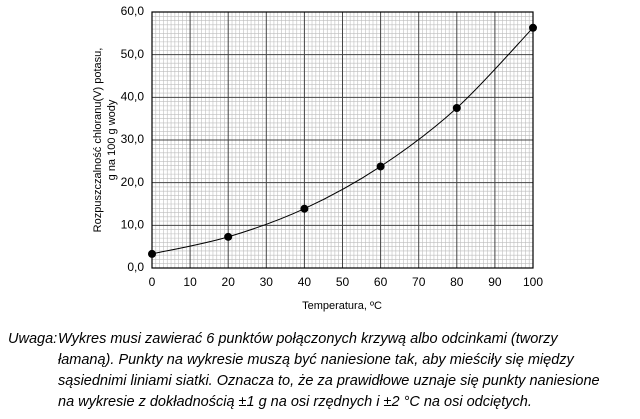  Describe the element at coordinates (112, 139) in the screenshot. I see `y-axis-label: g na 100 g wody` at that location.